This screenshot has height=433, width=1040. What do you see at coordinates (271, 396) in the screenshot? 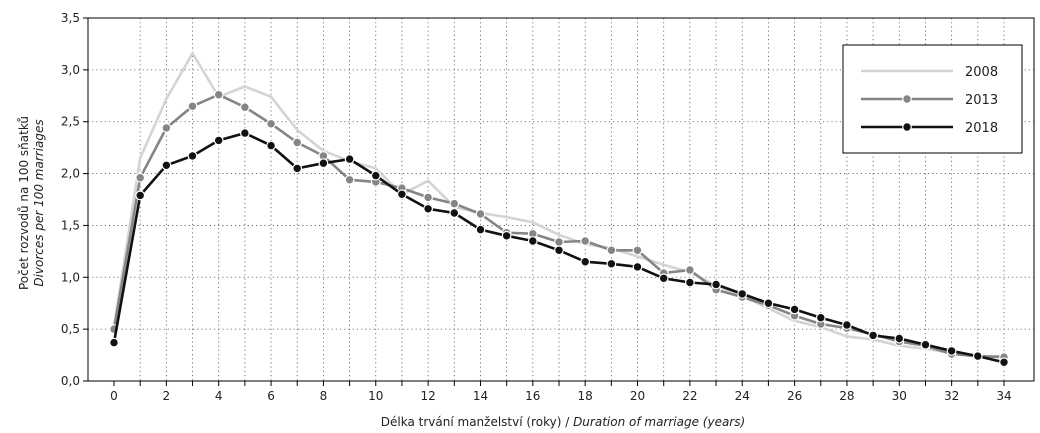
I see `x-tick-label: 6` at bounding box center [271, 396].